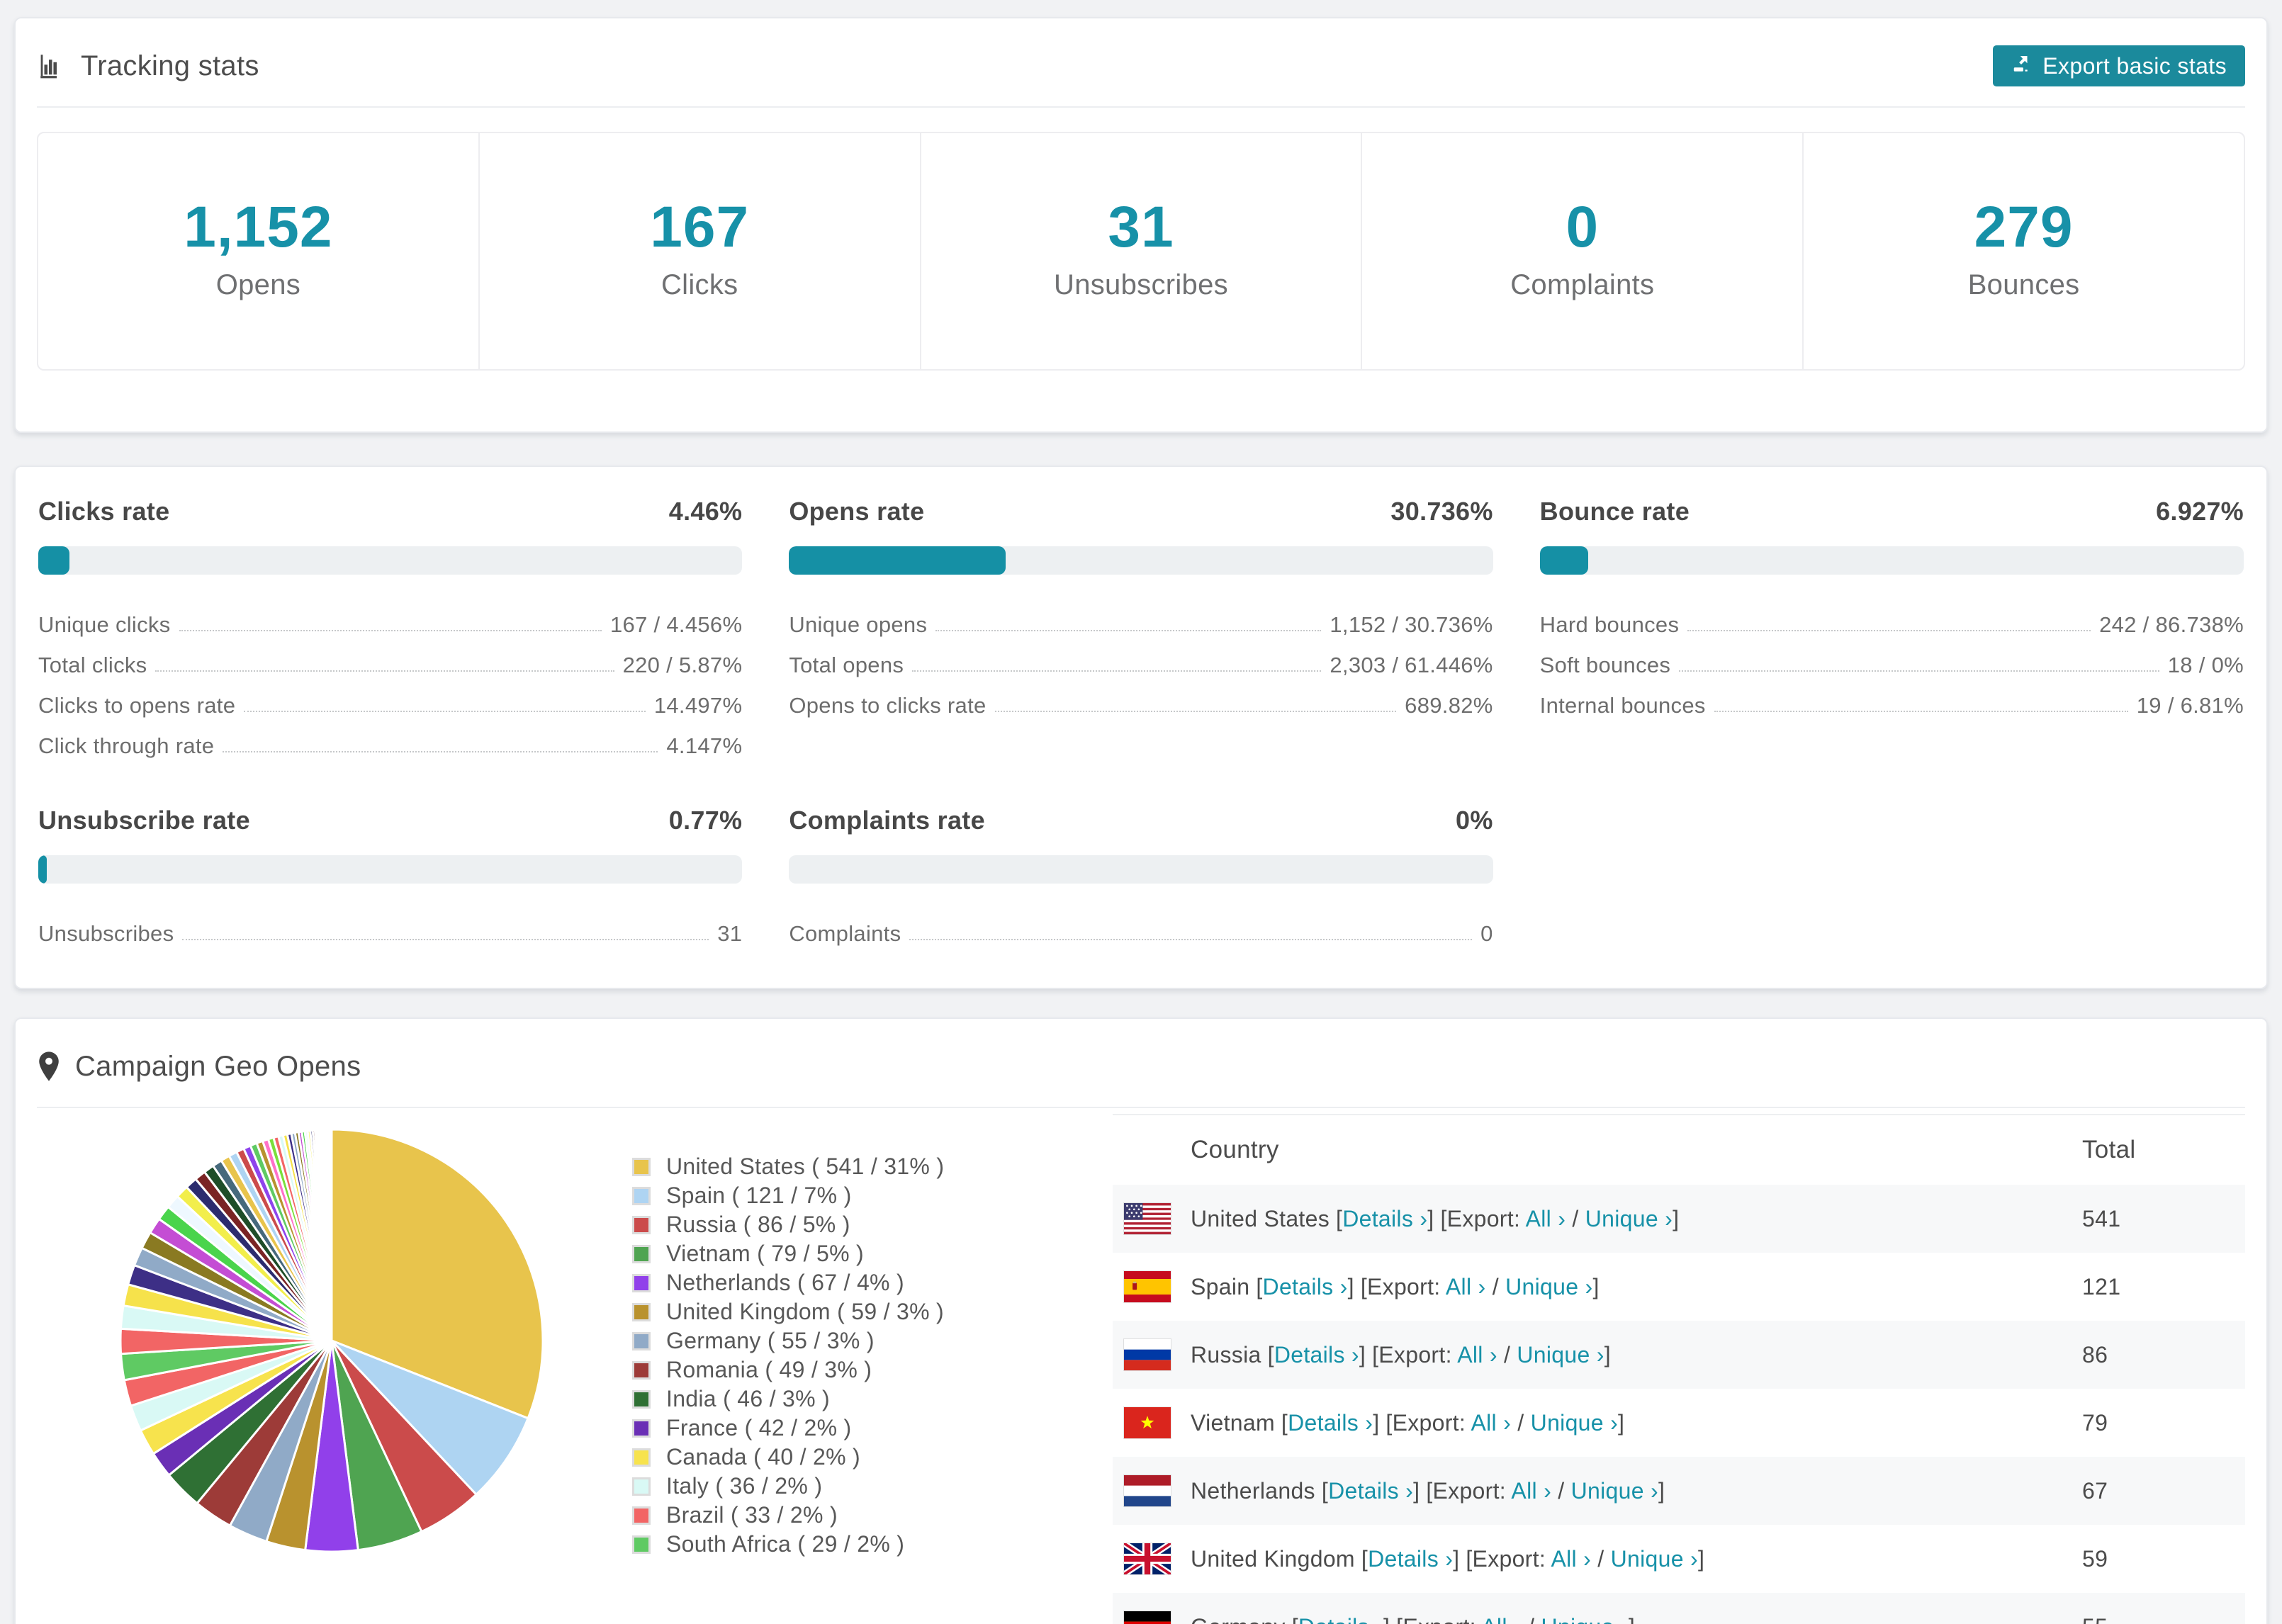 The height and width of the screenshot is (1624, 2282). What do you see at coordinates (105, 625) in the screenshot?
I see `rate-row-label: Unique clicks` at bounding box center [105, 625].